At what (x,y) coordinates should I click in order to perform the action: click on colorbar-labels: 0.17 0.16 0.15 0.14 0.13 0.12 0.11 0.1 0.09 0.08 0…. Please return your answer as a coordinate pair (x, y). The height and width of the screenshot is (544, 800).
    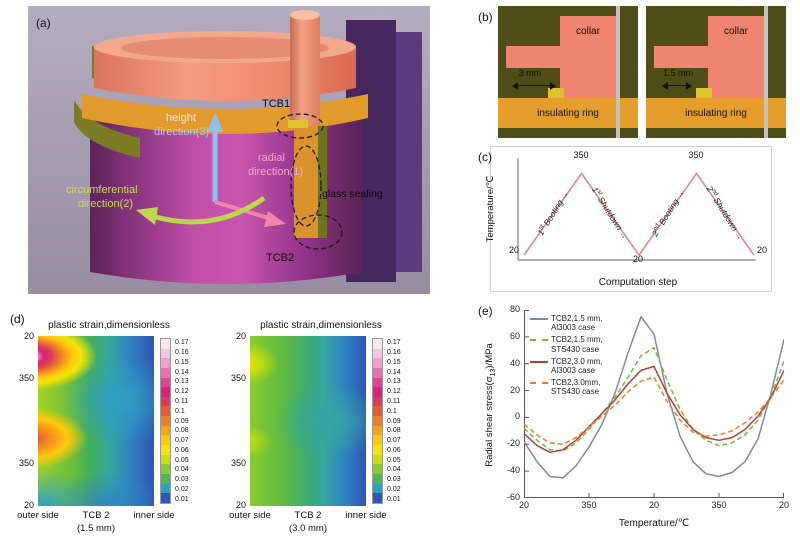
    Looking at the image, I should click on (186, 421).